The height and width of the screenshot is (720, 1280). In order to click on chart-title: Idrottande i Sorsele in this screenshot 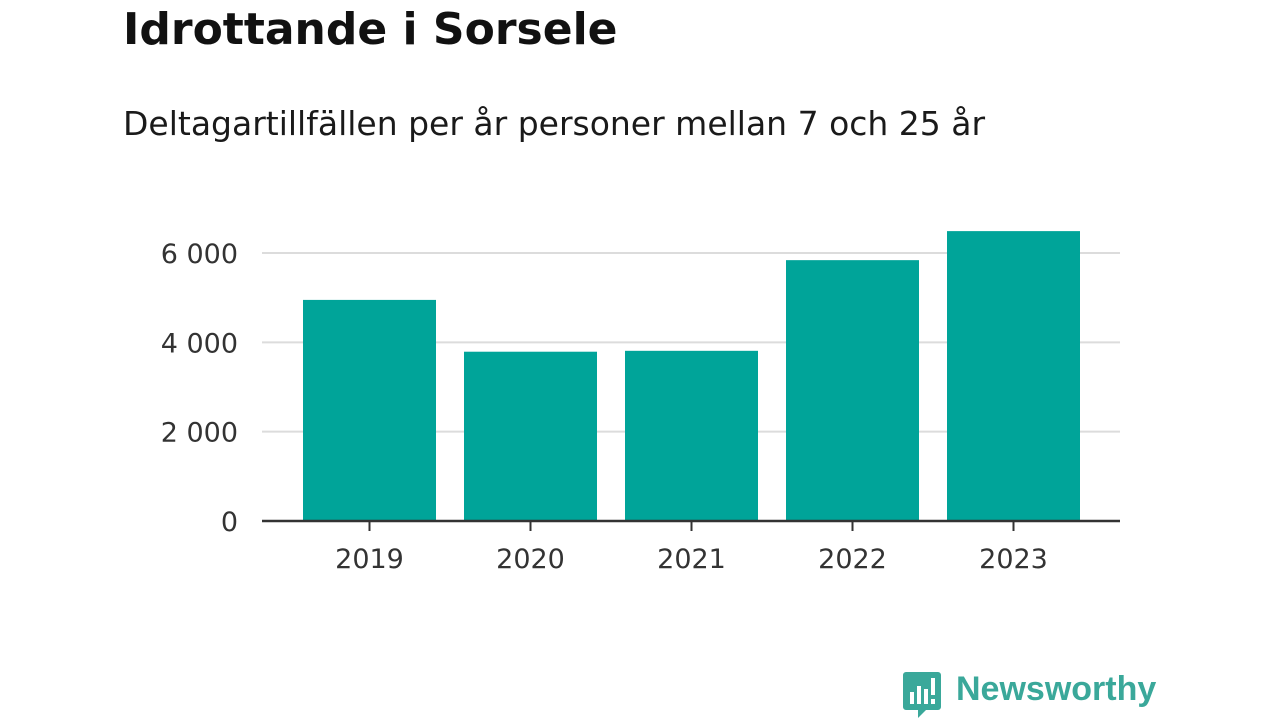, I will do `click(370, 29)`.